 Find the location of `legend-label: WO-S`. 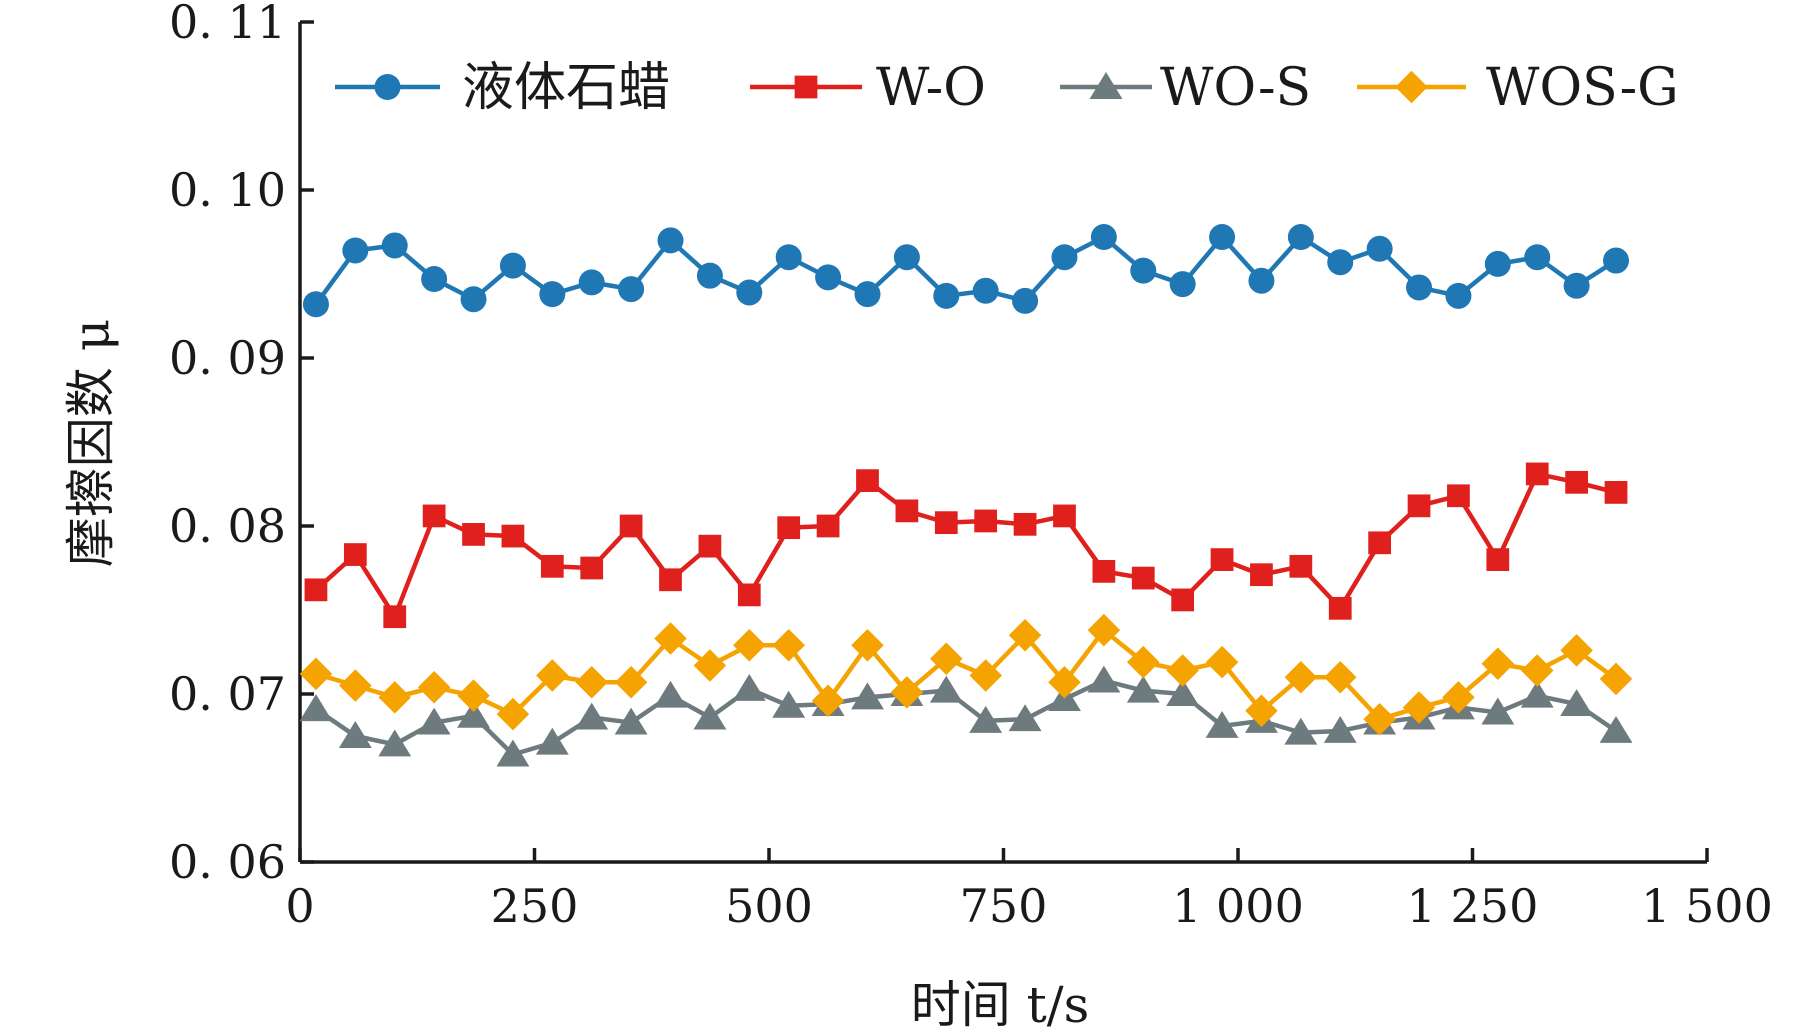

legend-label: WO-S is located at coordinates (1235, 88).